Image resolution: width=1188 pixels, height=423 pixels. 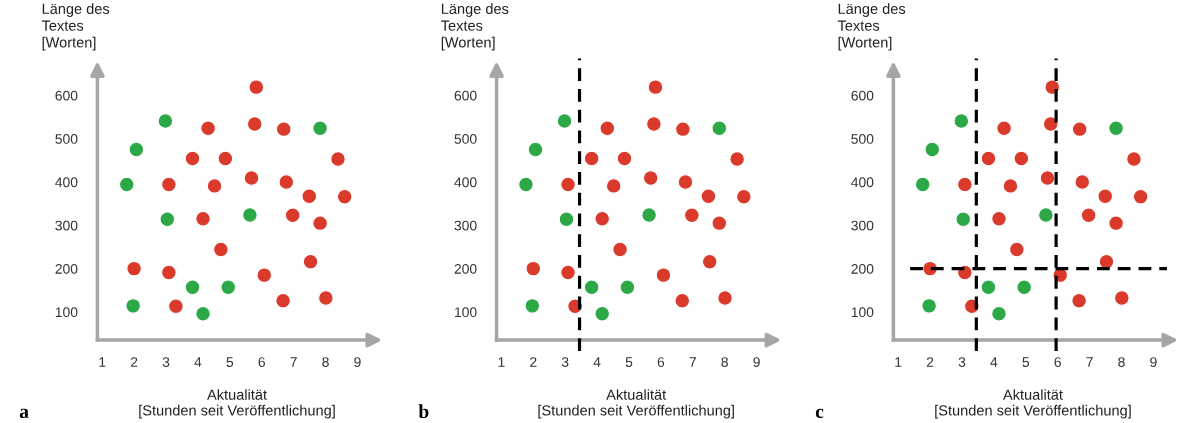 What do you see at coordinates (724, 362) in the screenshot?
I see `x-tick-label: 8` at bounding box center [724, 362].